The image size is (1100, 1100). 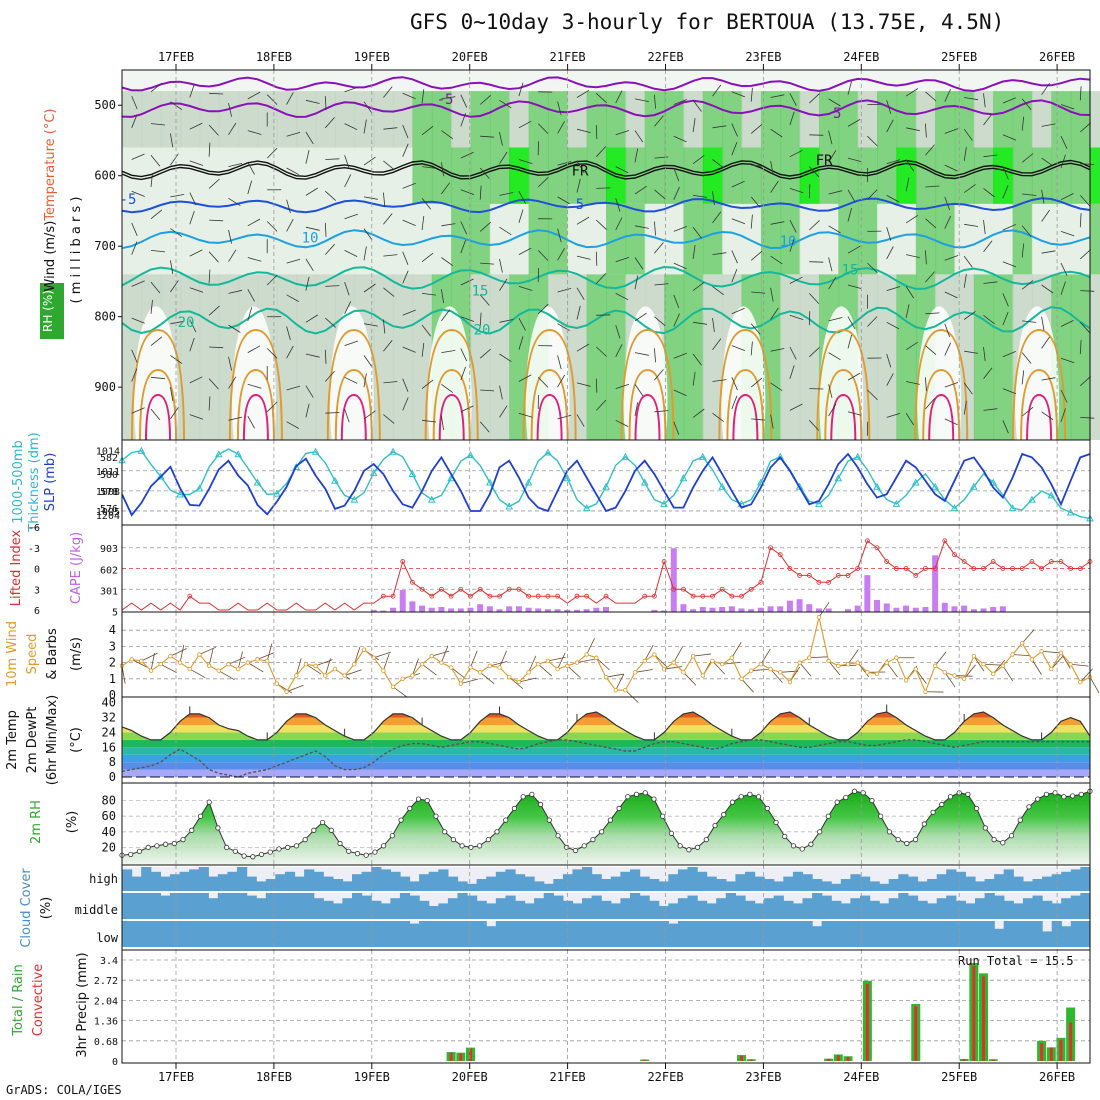 I want to click on precip-tick-label: 0.68, so click(x=106, y=1042).